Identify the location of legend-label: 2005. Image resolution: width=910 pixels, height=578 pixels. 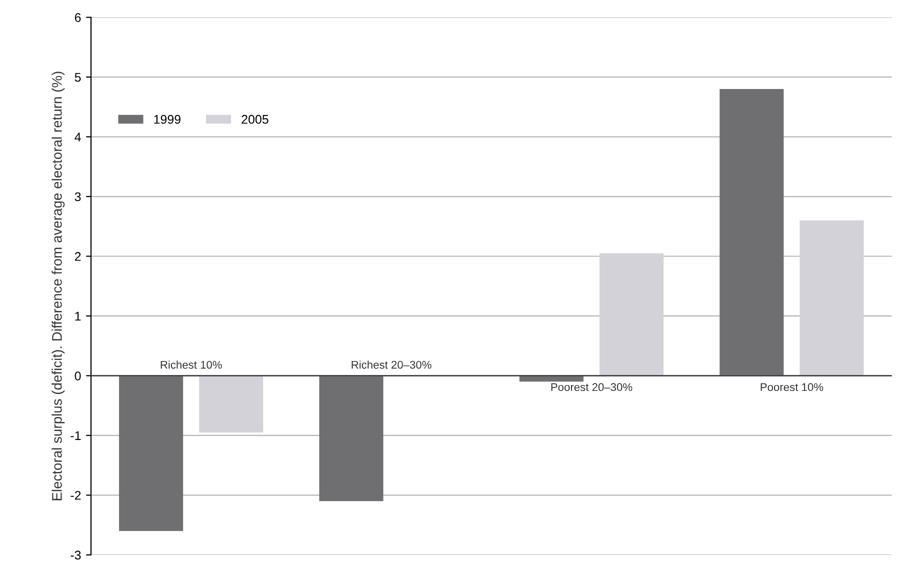
(255, 119).